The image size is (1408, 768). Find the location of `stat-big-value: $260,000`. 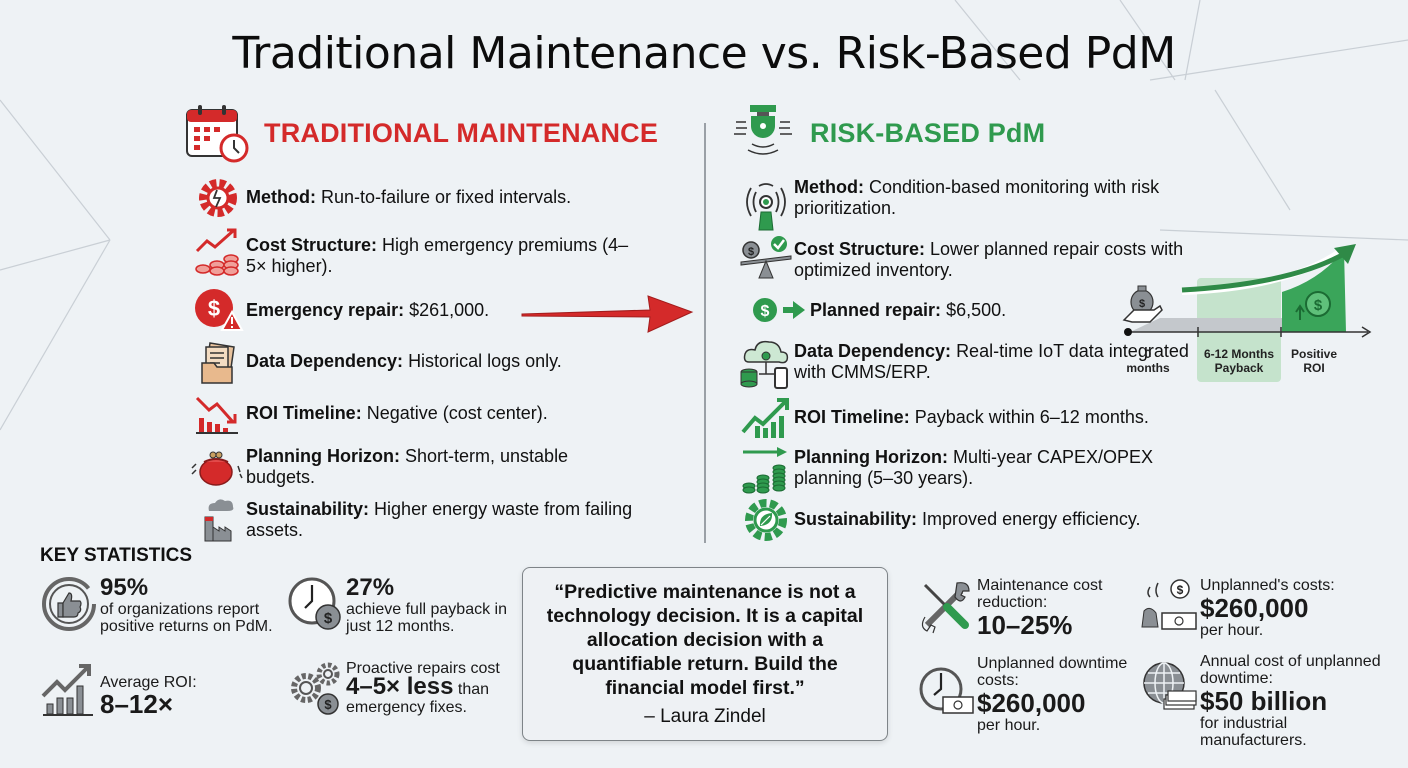

stat-big-value: $260,000 is located at coordinates (1031, 703).